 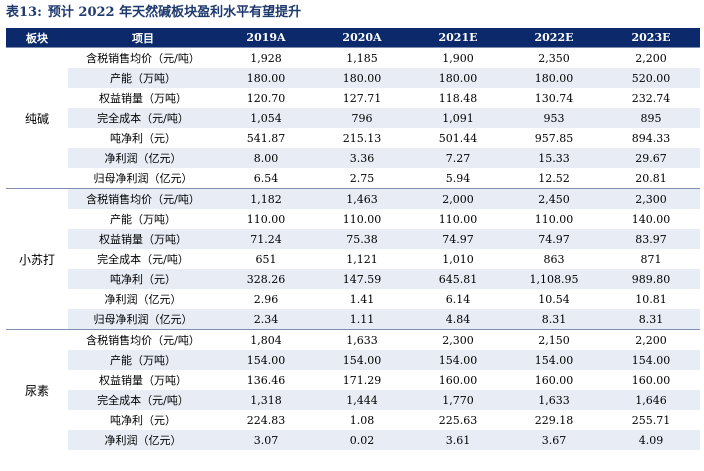 What do you see at coordinates (362, 380) in the screenshot?
I see `value-cell: 171.29` at bounding box center [362, 380].